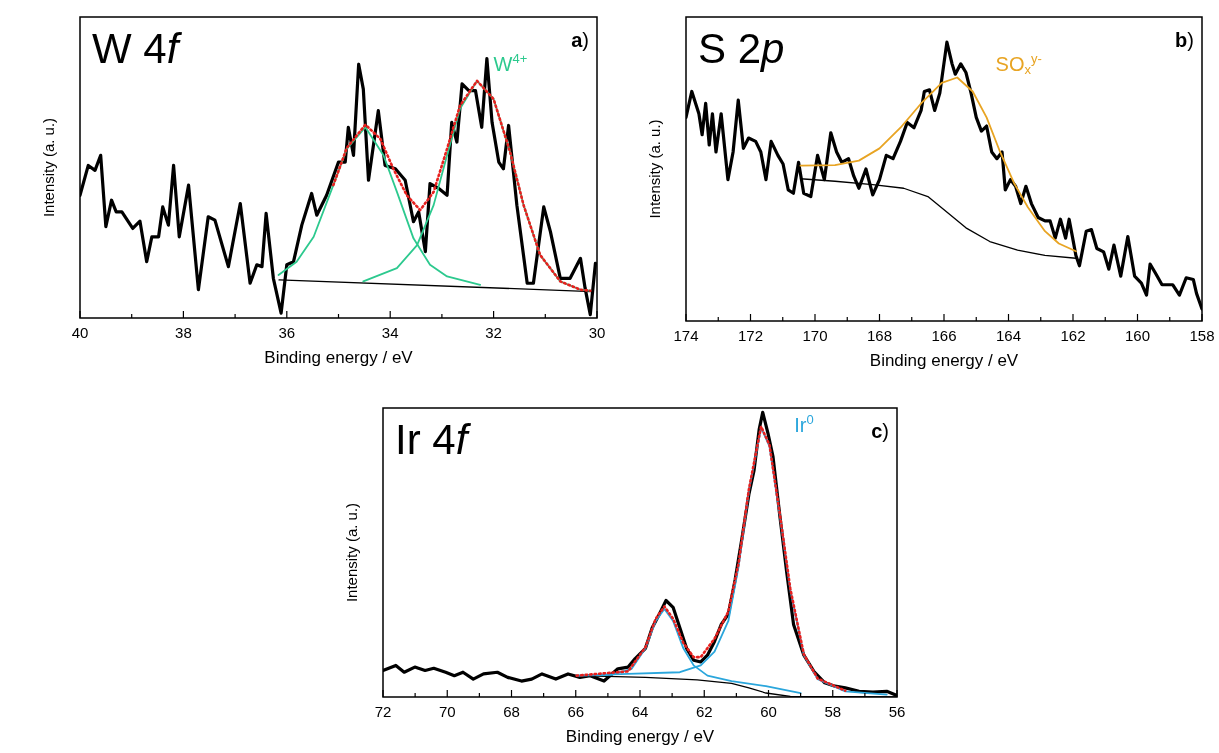 This screenshot has height=753, width=1219. I want to click on x-tick-label: 40, so click(80, 332).